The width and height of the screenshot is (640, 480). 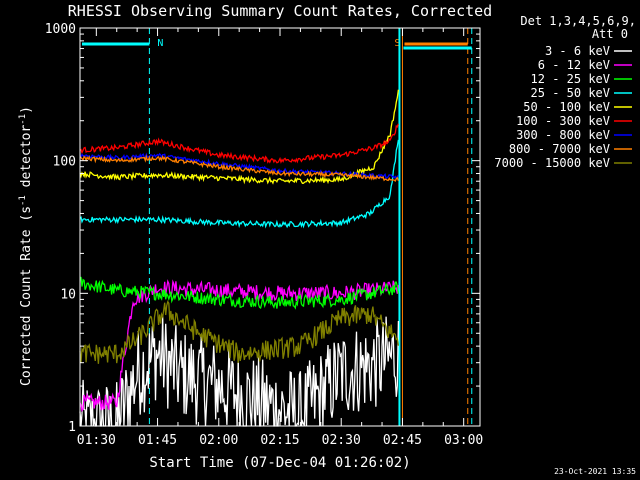 I want to click on y-tick-label: 10, so click(x=68, y=294).